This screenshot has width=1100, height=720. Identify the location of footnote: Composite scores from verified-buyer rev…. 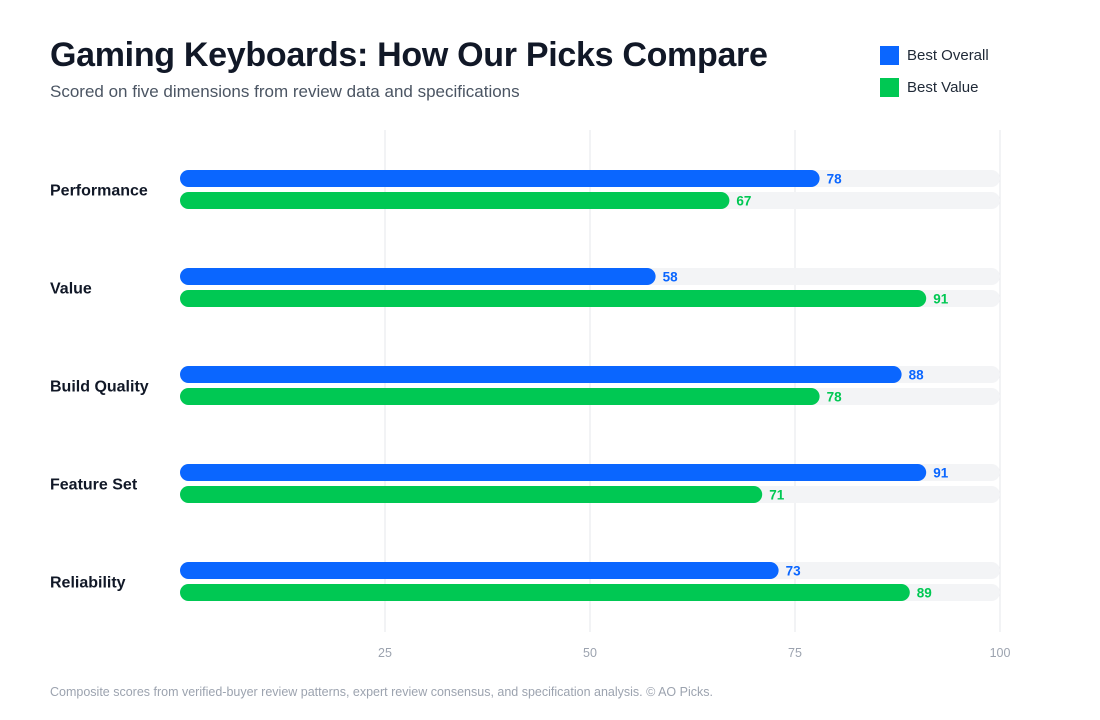
(381, 692).